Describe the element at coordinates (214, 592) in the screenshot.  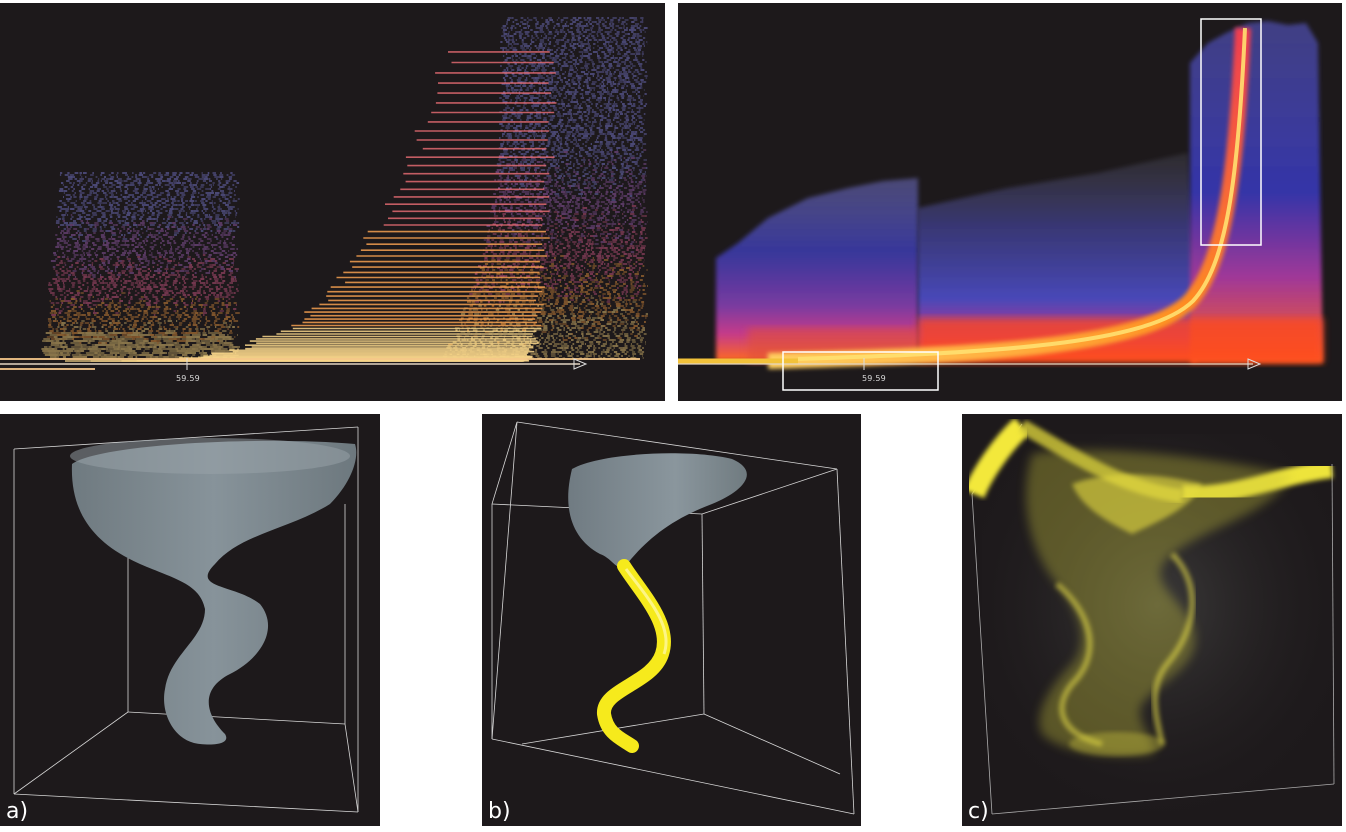
I see `tornado-isosurface` at that location.